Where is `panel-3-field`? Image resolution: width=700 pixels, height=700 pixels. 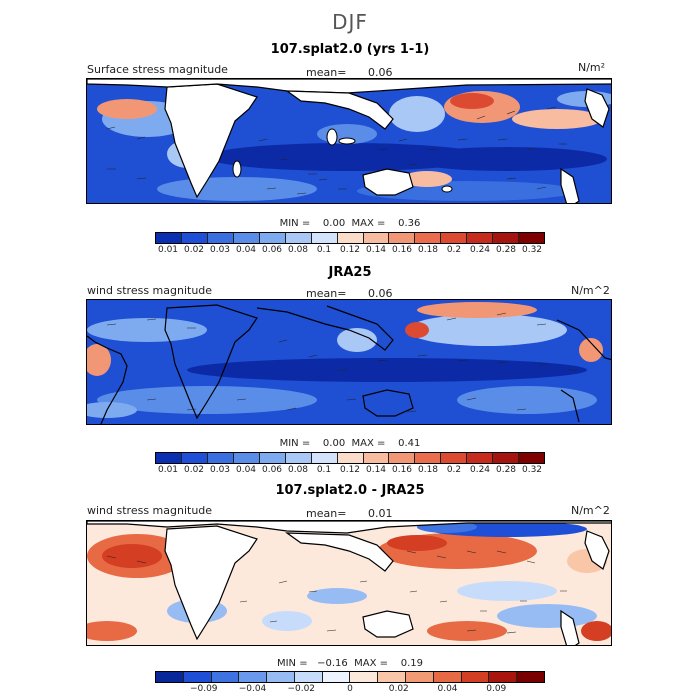
panel-3-field is located at coordinates (349, 581).